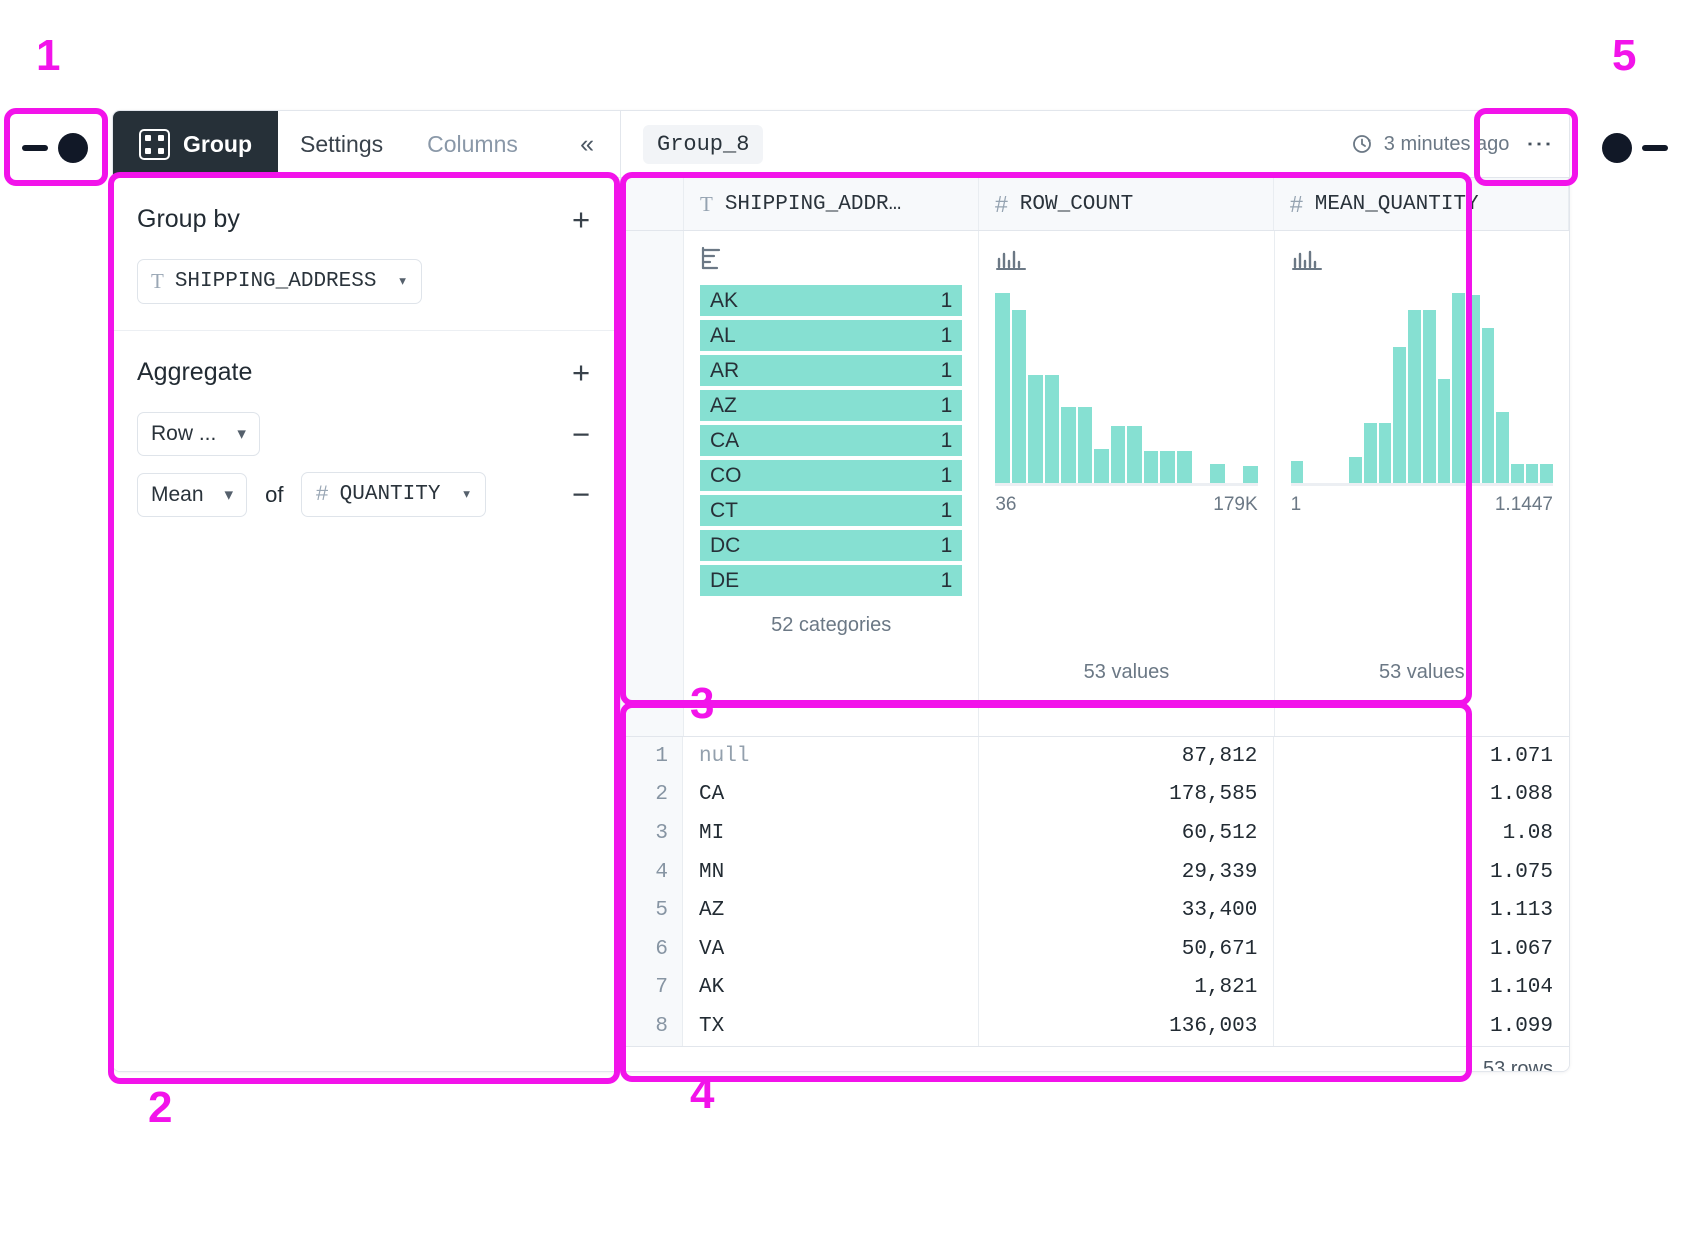 The height and width of the screenshot is (1256, 1684). Describe the element at coordinates (1522, 795) in the screenshot. I see `cell-mean-quantity: 1.088` at that location.